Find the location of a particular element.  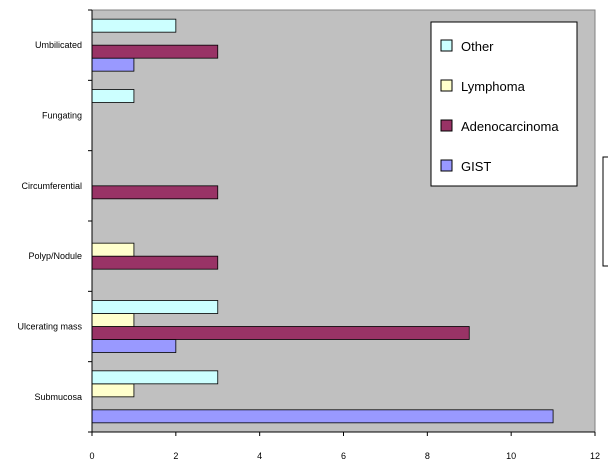

category-label: Submucosa is located at coordinates (58, 397).